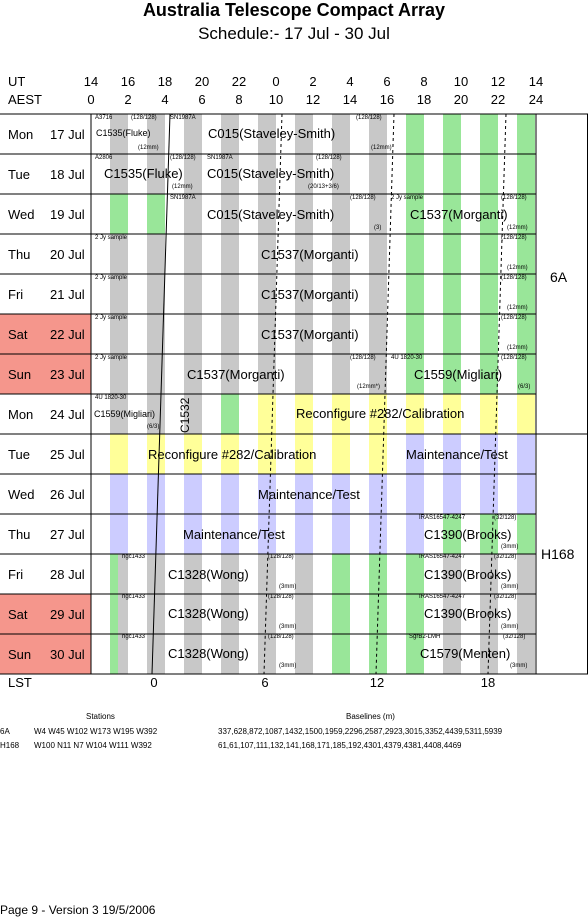  Describe the element at coordinates (17, 81) in the screenshot. I see `ut-label: UT` at that location.